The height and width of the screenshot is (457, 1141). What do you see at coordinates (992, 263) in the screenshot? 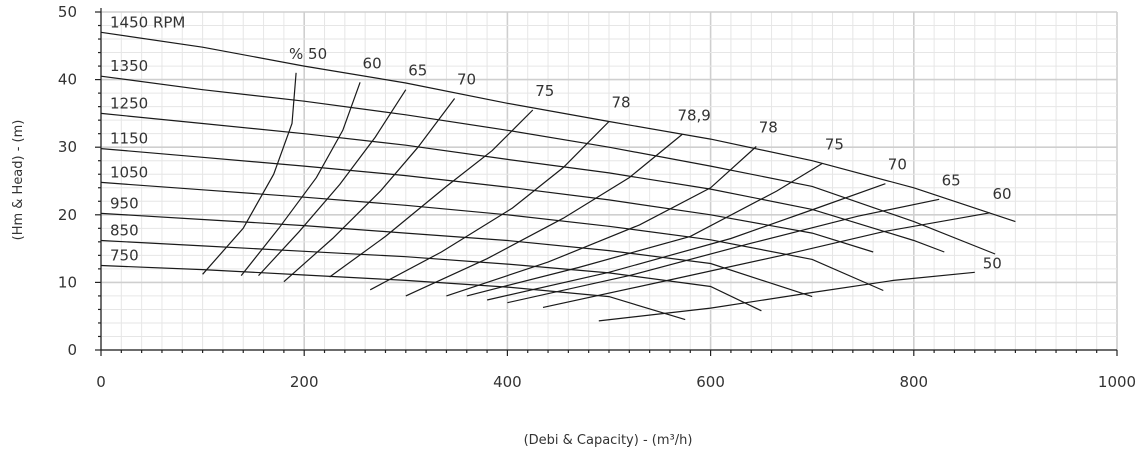
I see `efficiency-curve-label: 50` at bounding box center [992, 263].